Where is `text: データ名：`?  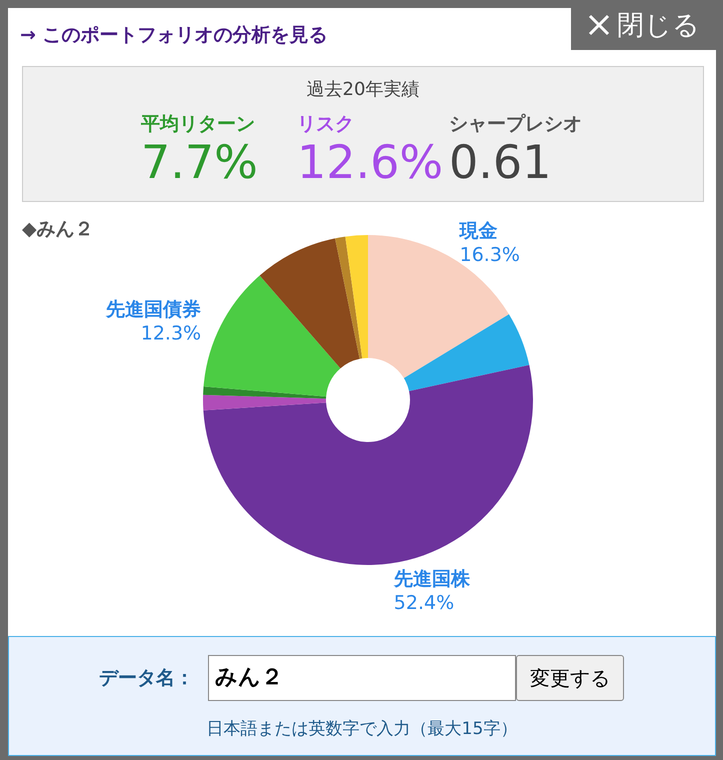 text: データ名： is located at coordinates (146, 678).